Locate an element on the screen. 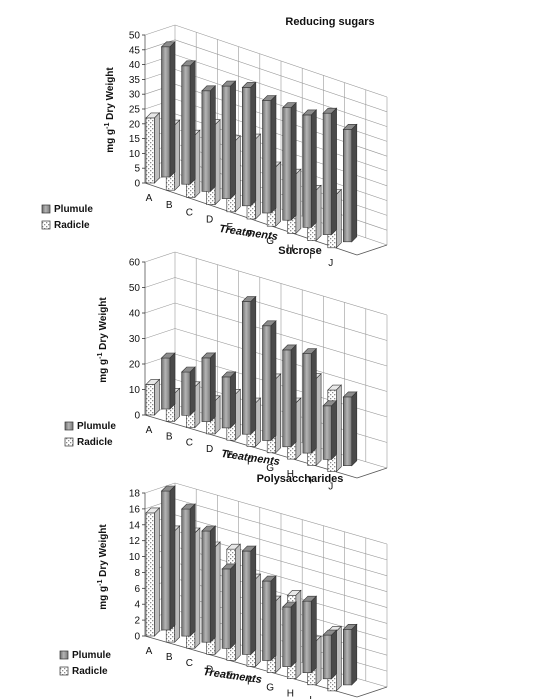  y-tick-label: 0 is located at coordinates (137, 637).